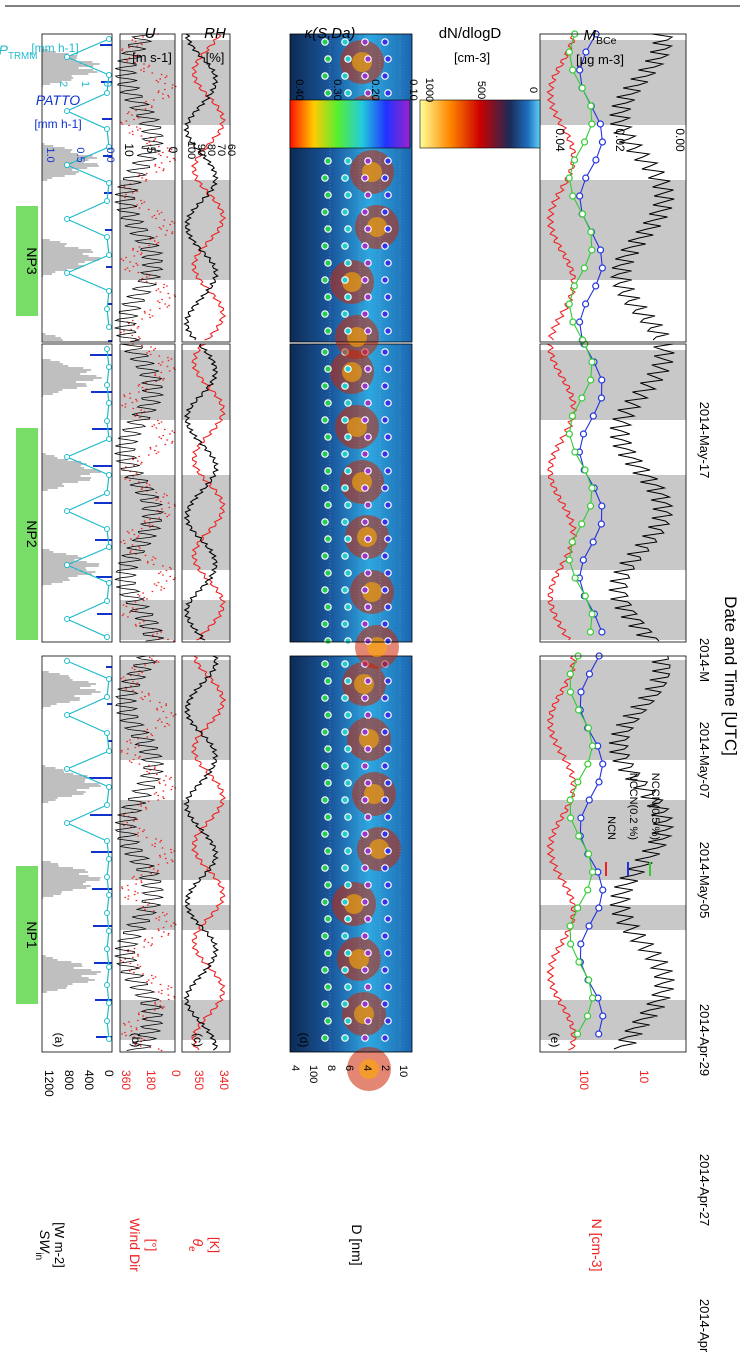 The height and width of the screenshot is (1352, 744). What do you see at coordinates (633, 806) in the screenshot?
I see `legend-label: NCCN(0.2 %)` at bounding box center [633, 806].